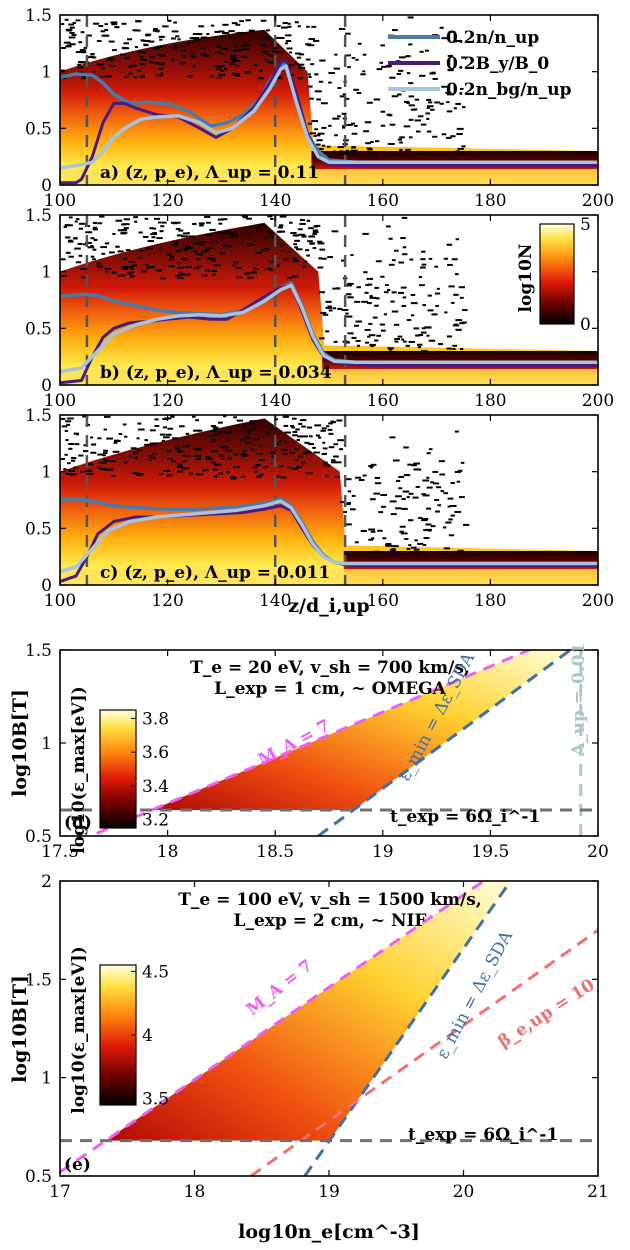  I want to click on panel-label-b: b) (z, p_e), Λ_up = 0.034, so click(216, 373).